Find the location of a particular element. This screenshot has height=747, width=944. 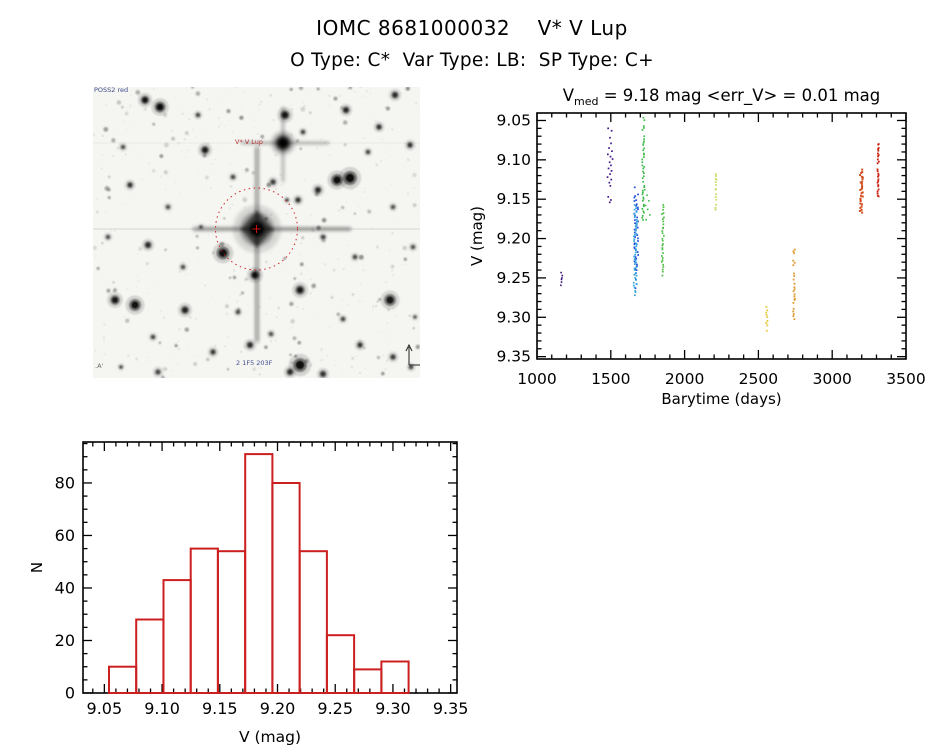

svg-text: 3500 is located at coordinates (905, 379).